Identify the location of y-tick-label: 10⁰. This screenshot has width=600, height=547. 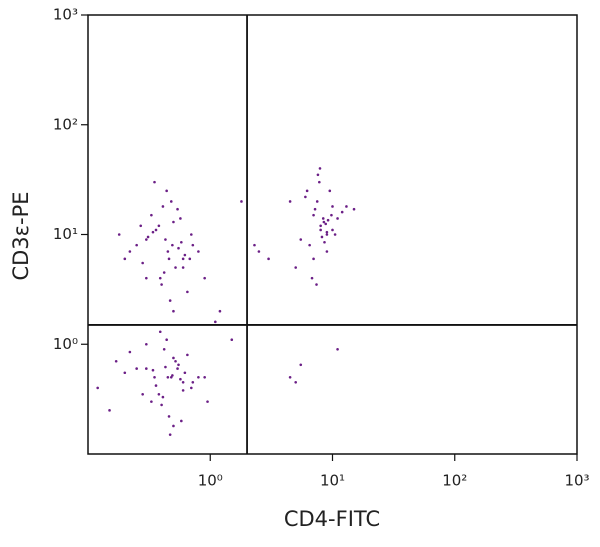
(65, 344).